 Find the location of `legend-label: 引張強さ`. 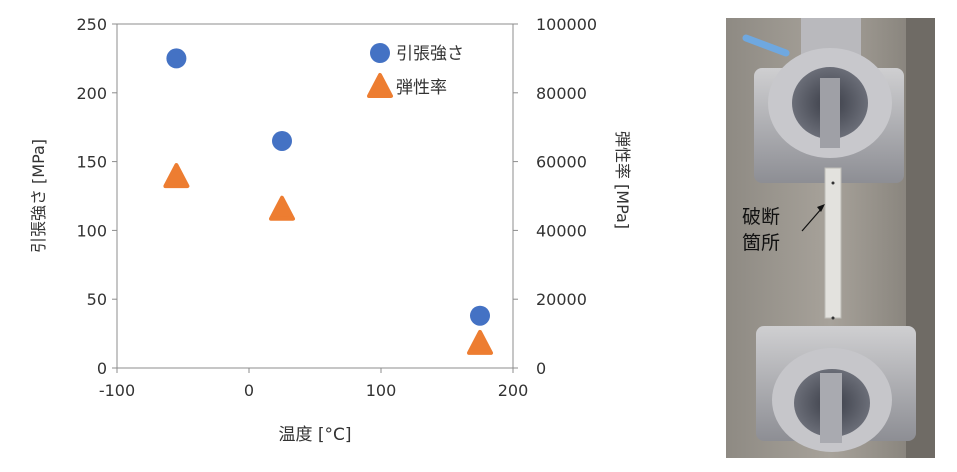

legend-label: 引張強さ is located at coordinates (430, 54).